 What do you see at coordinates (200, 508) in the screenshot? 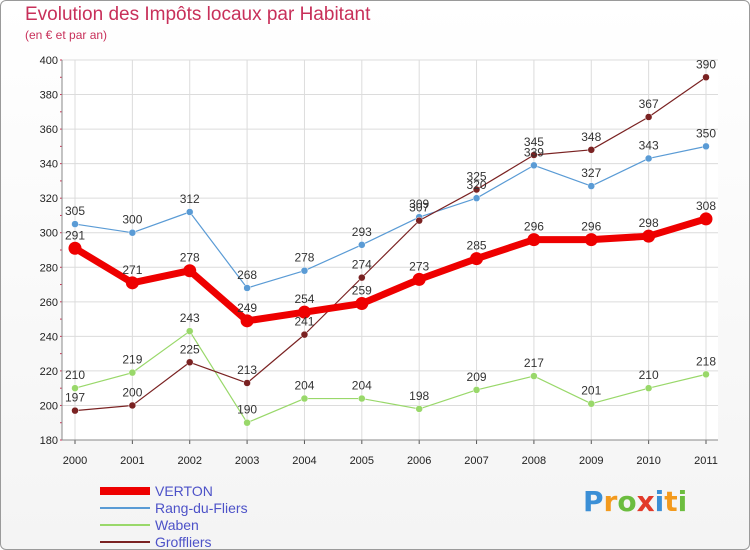
I see `legend-item-rang-du-fliers: Rang-du-Fliers` at bounding box center [200, 508].